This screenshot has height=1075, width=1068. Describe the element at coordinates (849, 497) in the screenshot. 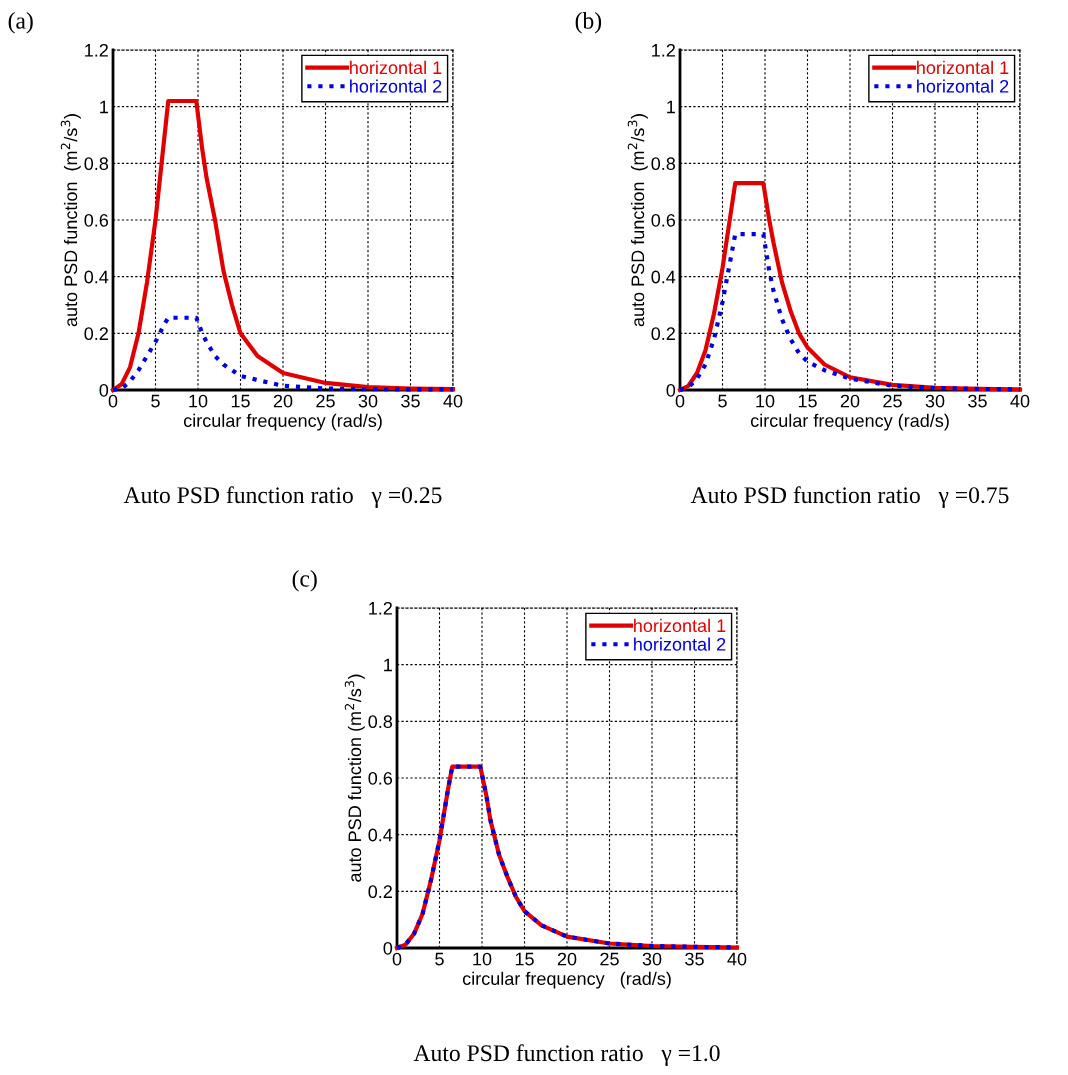

I see `text: Auto PSD function ratio γ =0.75` at that location.